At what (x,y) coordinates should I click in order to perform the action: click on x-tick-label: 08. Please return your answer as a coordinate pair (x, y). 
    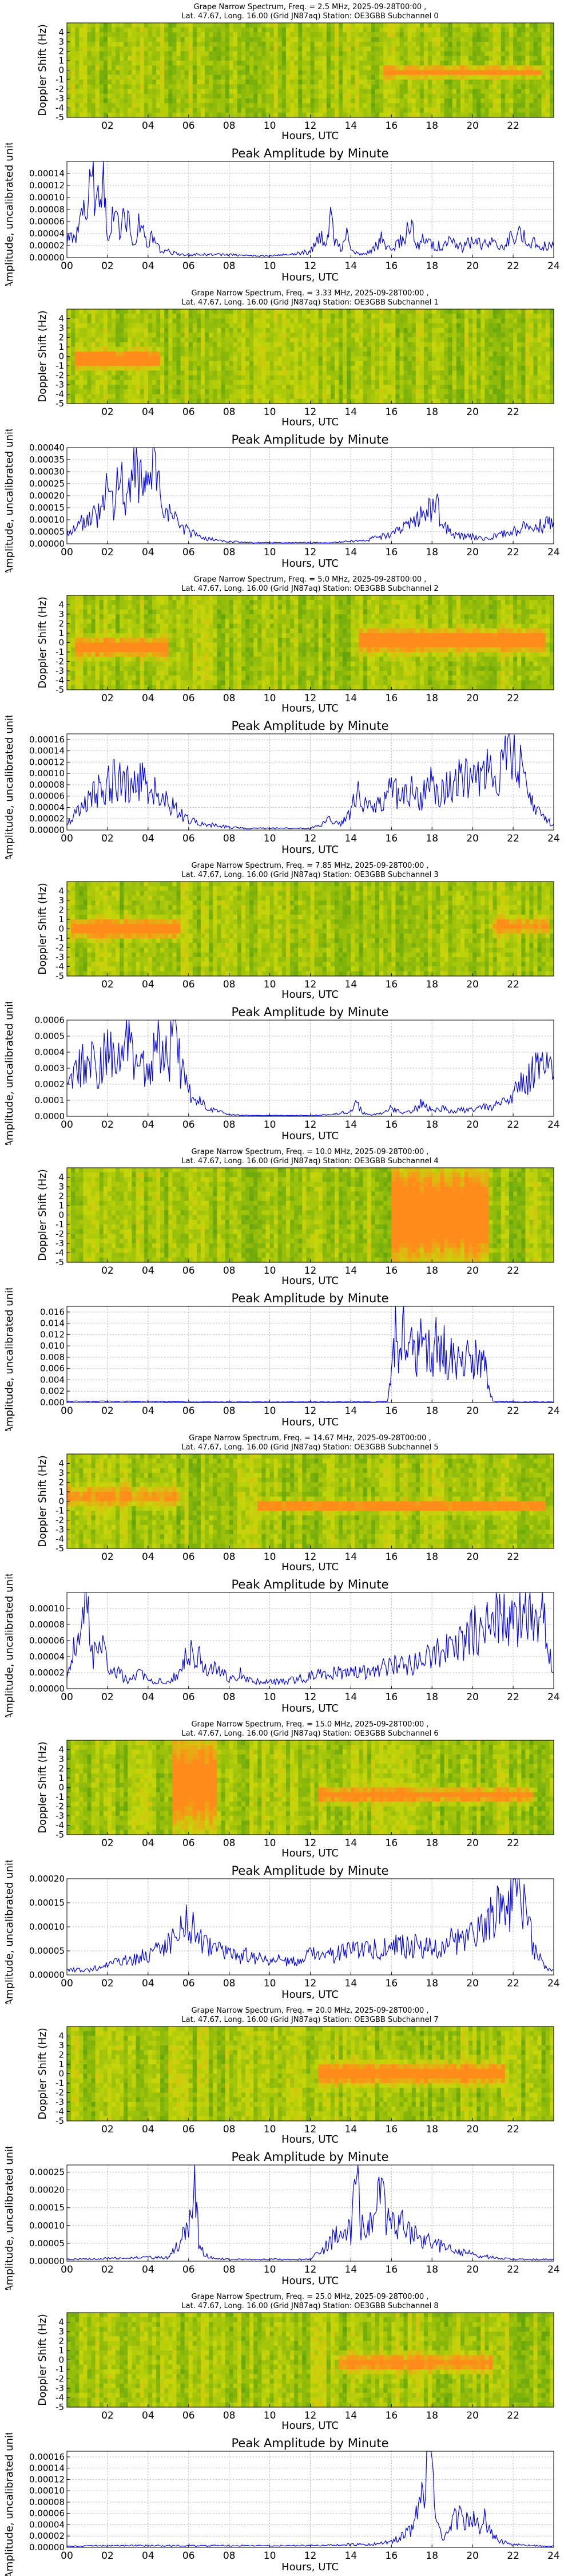
    Looking at the image, I should click on (229, 412).